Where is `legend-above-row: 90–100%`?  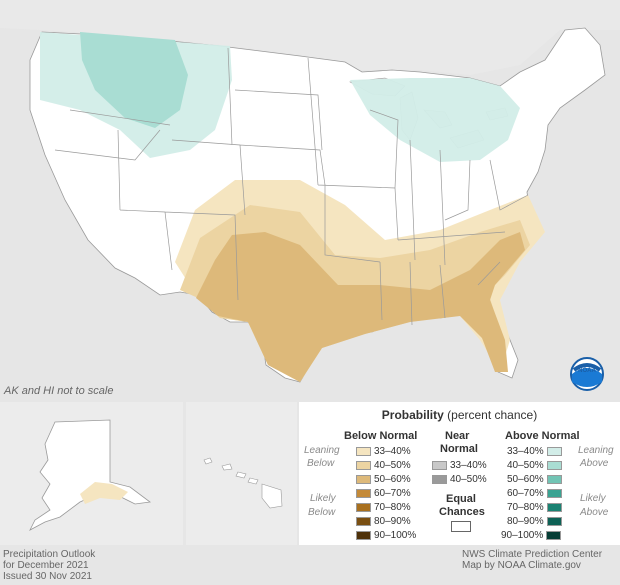
legend-above-row: 90–100% is located at coordinates (532, 535).